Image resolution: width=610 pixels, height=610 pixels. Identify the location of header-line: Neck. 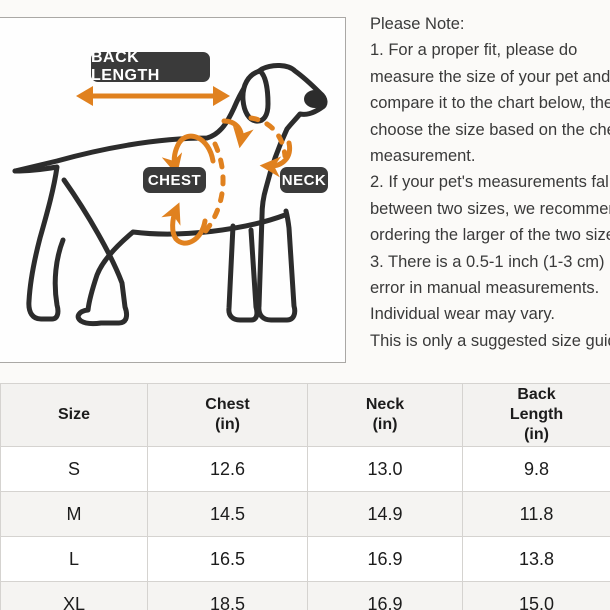
(385, 404).